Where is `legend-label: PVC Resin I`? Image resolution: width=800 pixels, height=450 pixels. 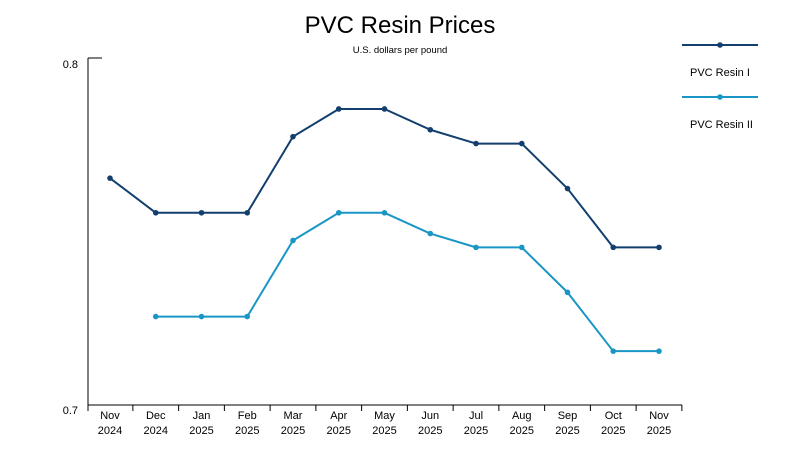
legend-label: PVC Resin I is located at coordinates (720, 73).